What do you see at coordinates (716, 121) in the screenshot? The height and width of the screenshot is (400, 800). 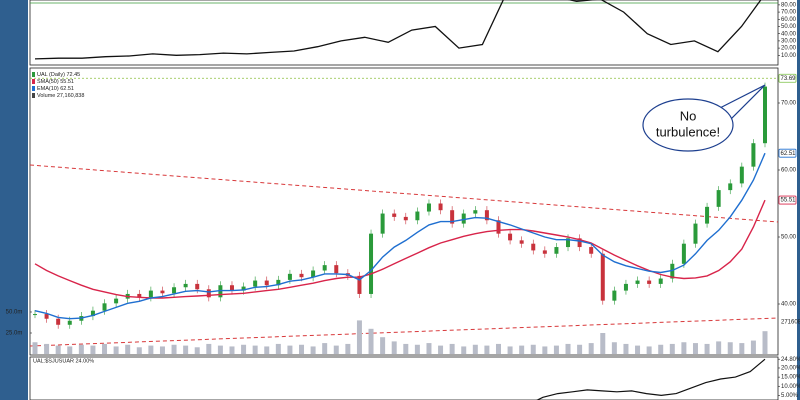 I see `callout-cover` at bounding box center [716, 121].